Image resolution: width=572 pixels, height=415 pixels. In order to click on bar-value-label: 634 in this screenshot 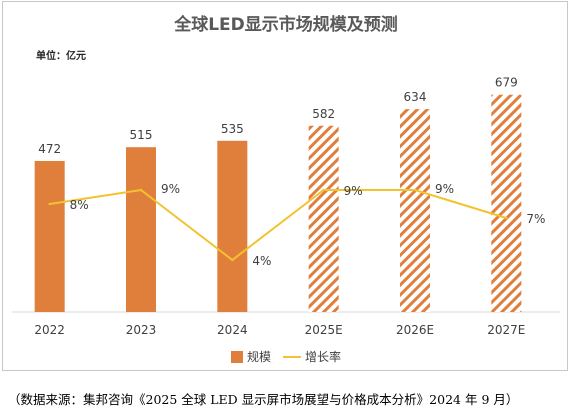, I will do `click(415, 97)`.